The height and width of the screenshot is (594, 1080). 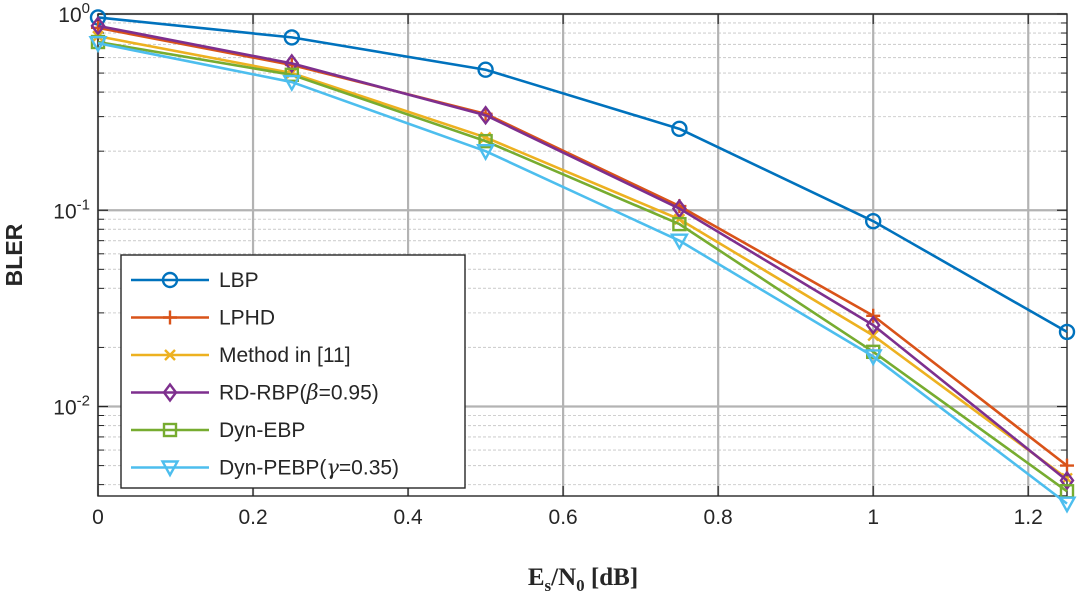 What do you see at coordinates (262, 430) in the screenshot?
I see `legend-label: Dyn-EBP` at bounding box center [262, 430].